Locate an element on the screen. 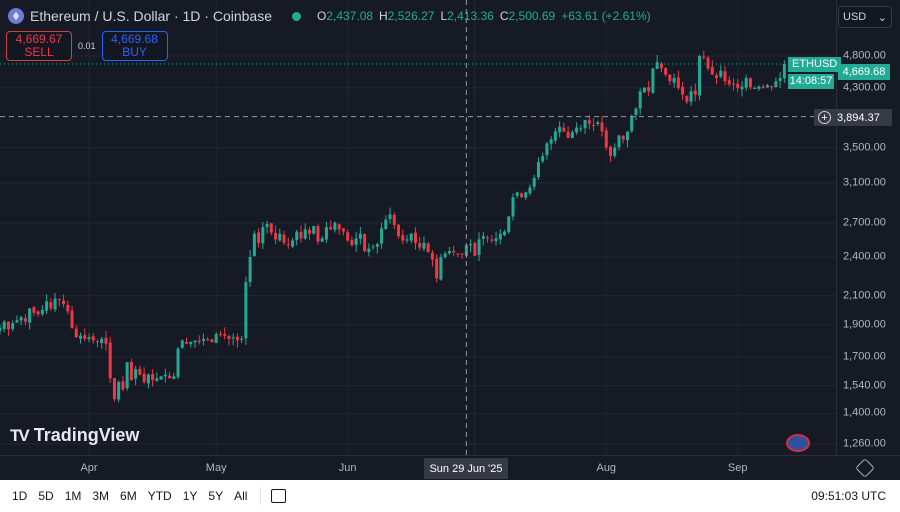 Image resolution: width=900 pixels, height=512 pixels. crosshair-price-tag: +3,894.37 is located at coordinates (853, 117).